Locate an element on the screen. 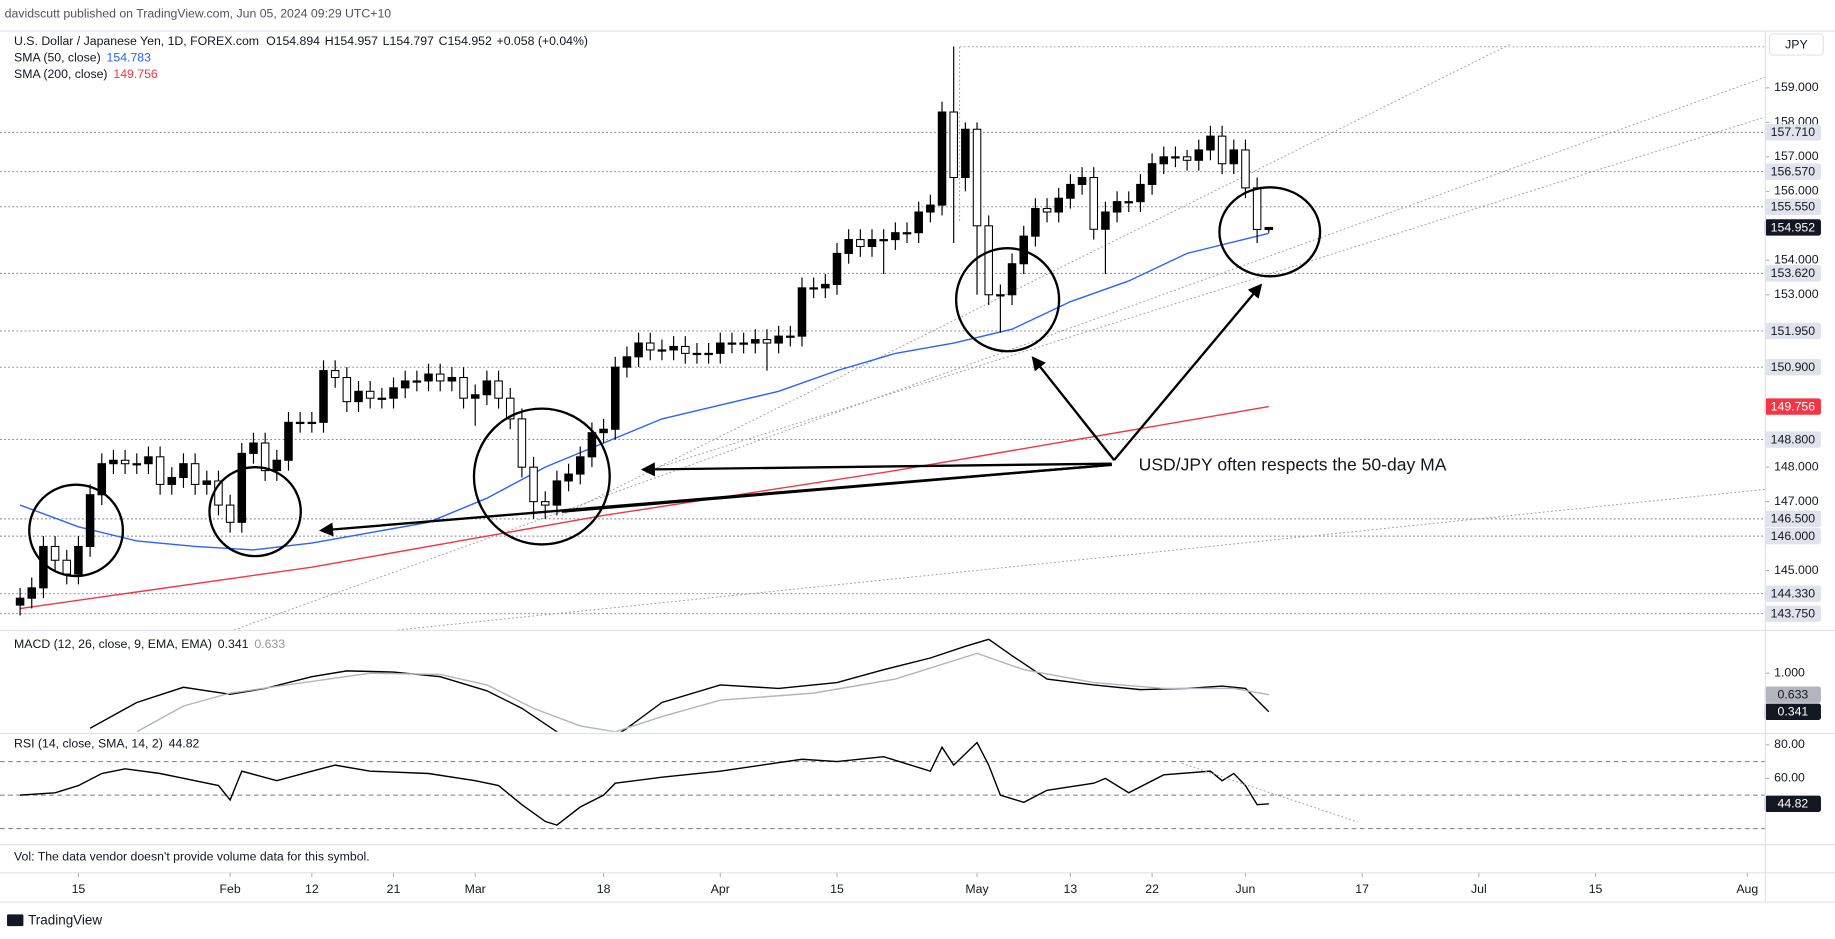 The image size is (1835, 939). rsi-value: 44.82 is located at coordinates (184, 744).